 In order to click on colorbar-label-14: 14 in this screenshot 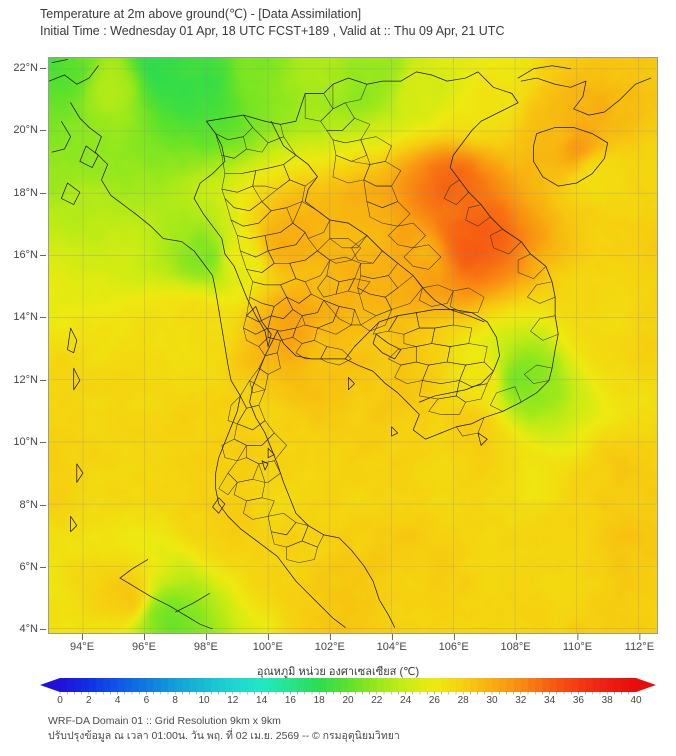, I will do `click(262, 700)`.